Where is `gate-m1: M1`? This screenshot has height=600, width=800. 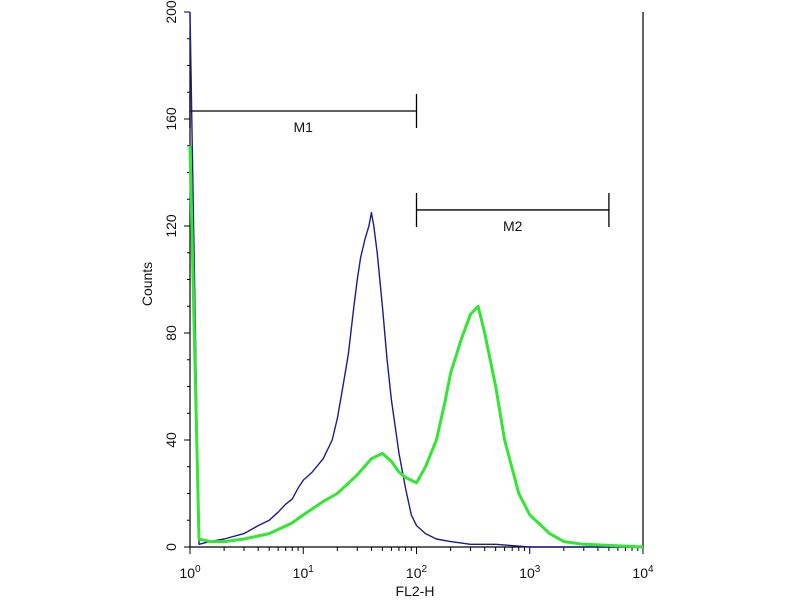
gate-m1: M1 is located at coordinates (303, 114).